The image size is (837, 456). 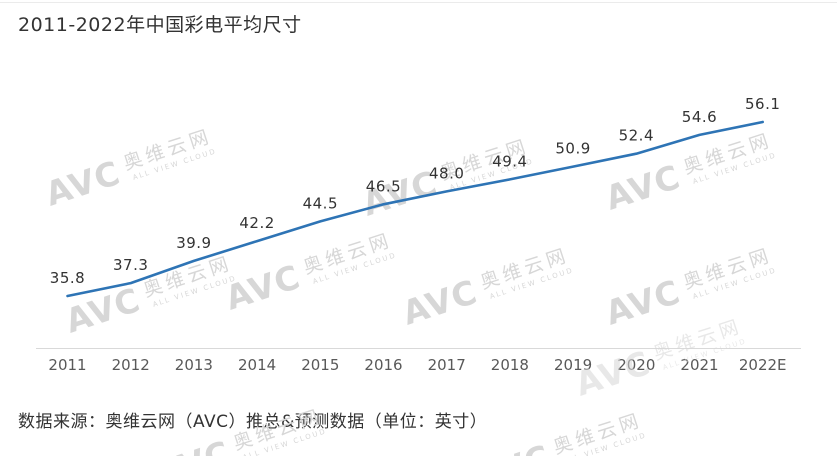 I want to click on value-label-2012: 37.3, so click(x=130, y=265).